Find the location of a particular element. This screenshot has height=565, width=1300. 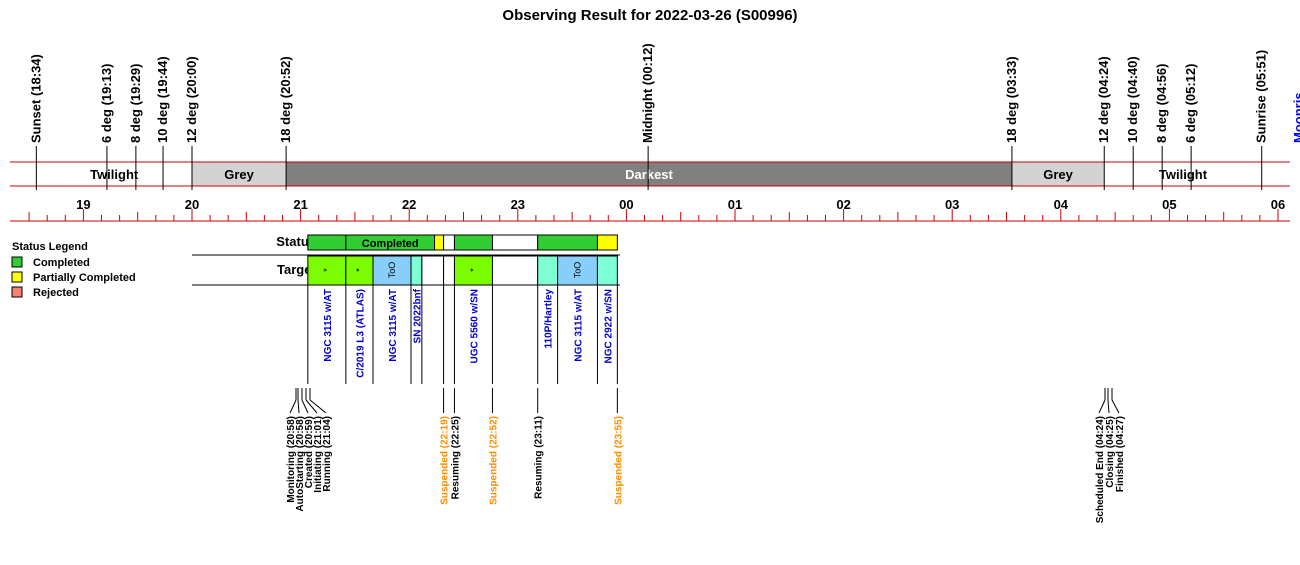

target-name-group: 110P/Hartley is located at coordinates (549, 319).